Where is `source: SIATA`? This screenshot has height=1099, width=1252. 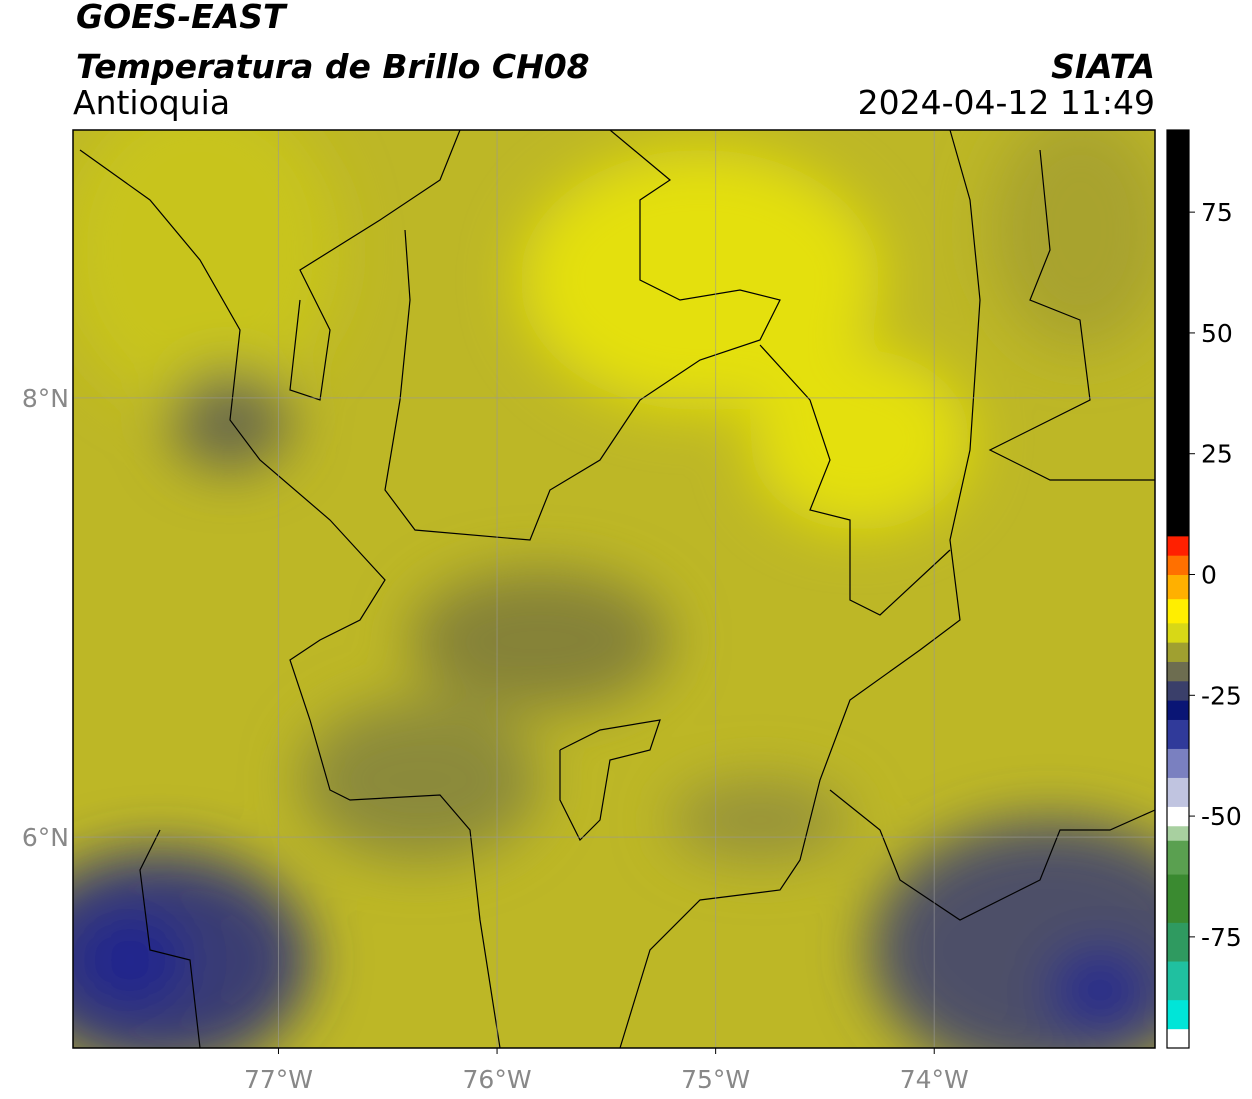 source: SIATA is located at coordinates (1103, 66).